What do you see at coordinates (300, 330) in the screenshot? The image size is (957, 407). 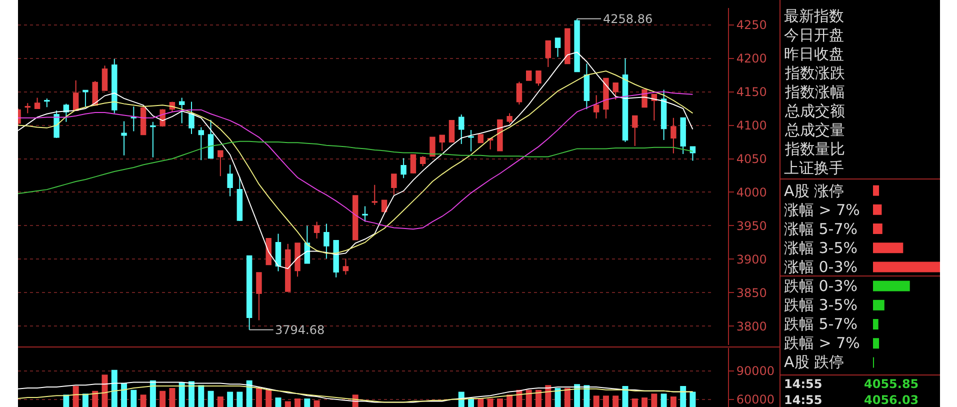 I see `annotation: 3794.68` at bounding box center [300, 330].